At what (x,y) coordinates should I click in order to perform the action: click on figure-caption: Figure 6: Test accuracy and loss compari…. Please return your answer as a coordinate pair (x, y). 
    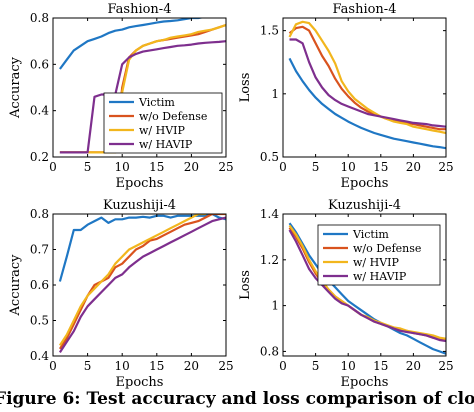
    Looking at the image, I should click on (237, 399).